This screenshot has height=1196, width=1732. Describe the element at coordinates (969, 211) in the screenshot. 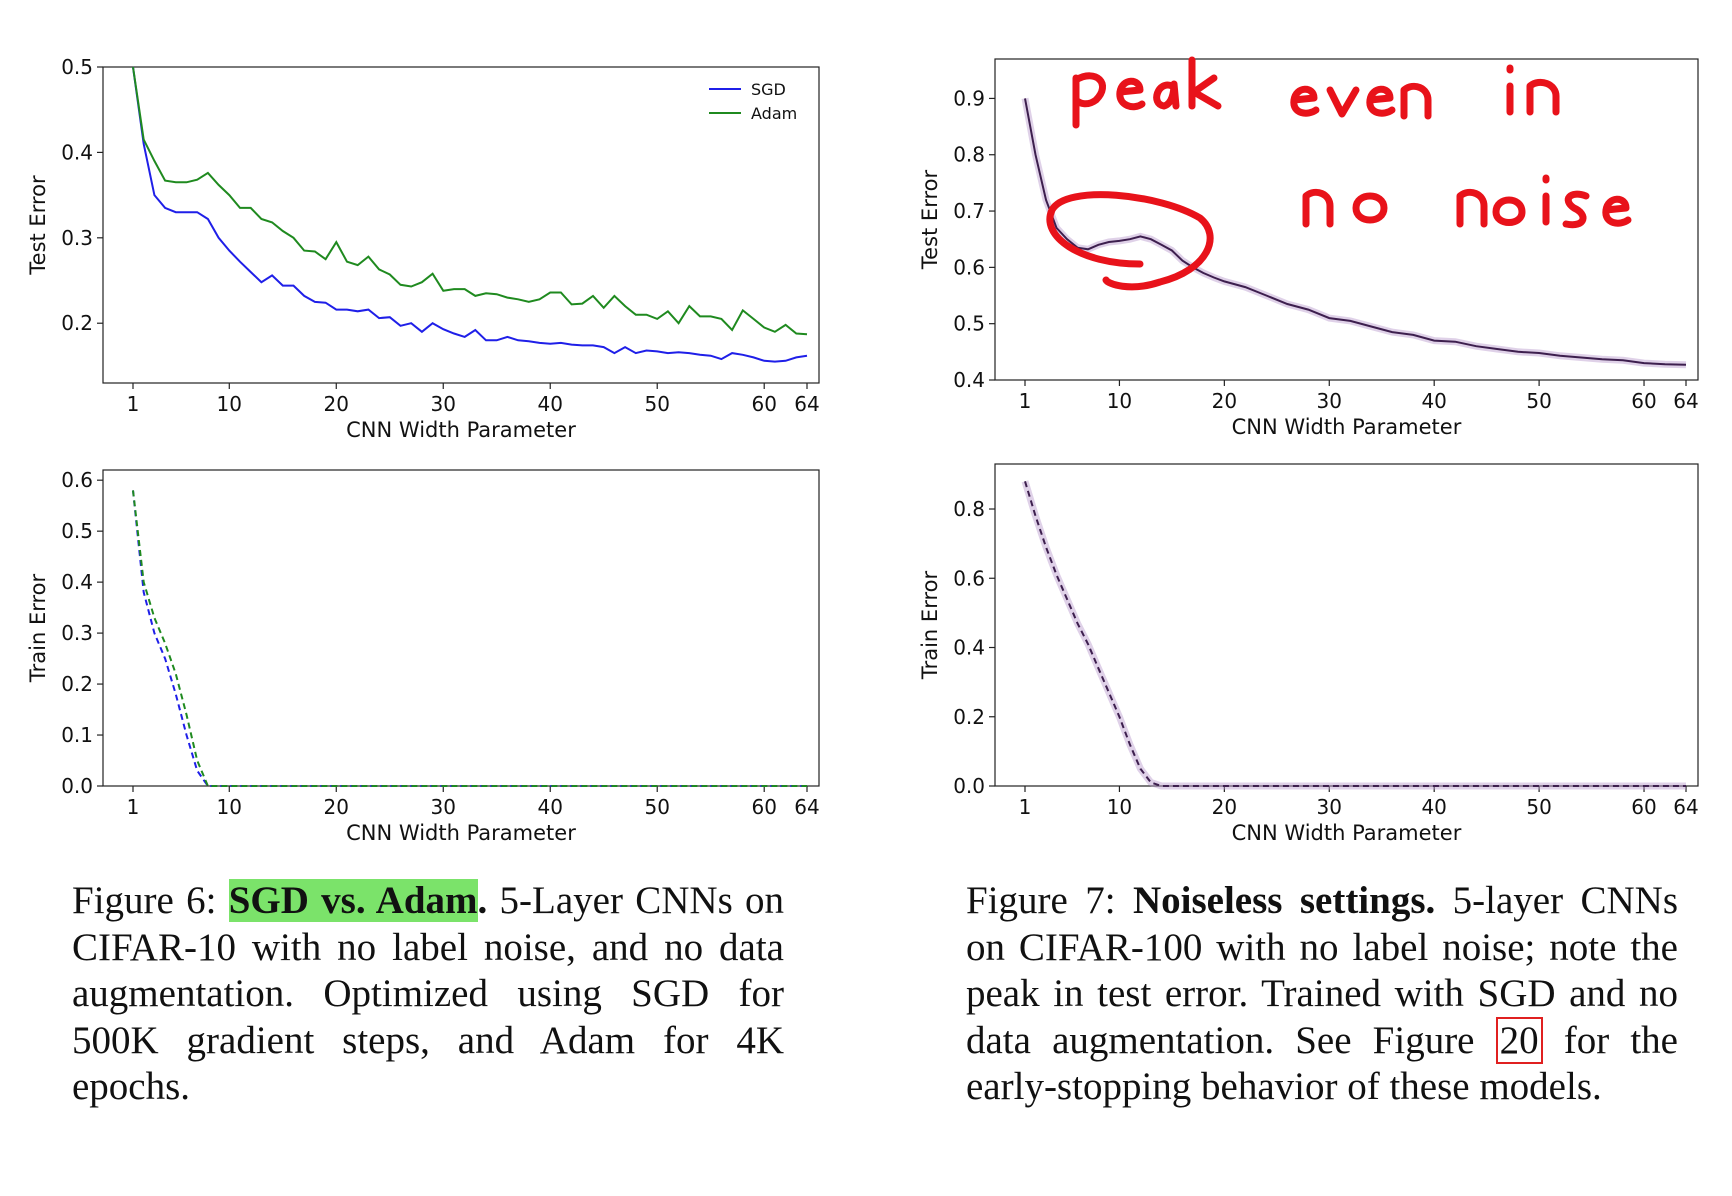

I see `y-tick-label: 0.7` at that location.